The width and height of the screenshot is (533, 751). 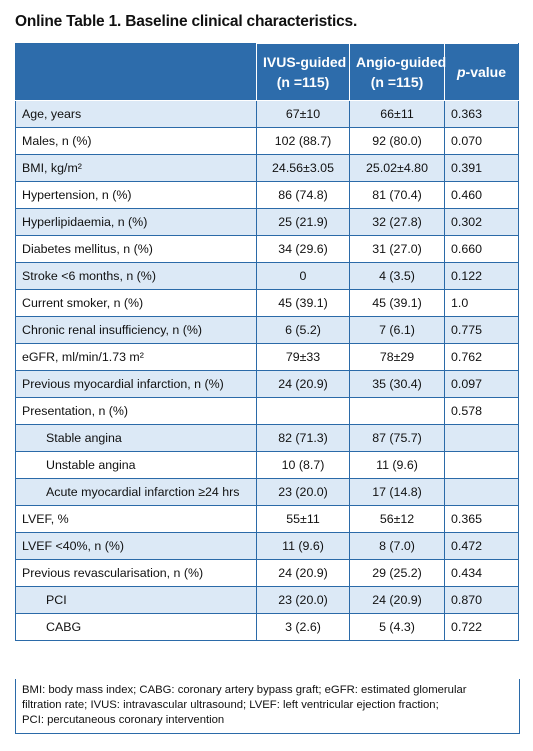 I want to click on ivus-value: 11 (9.6), so click(x=303, y=546).